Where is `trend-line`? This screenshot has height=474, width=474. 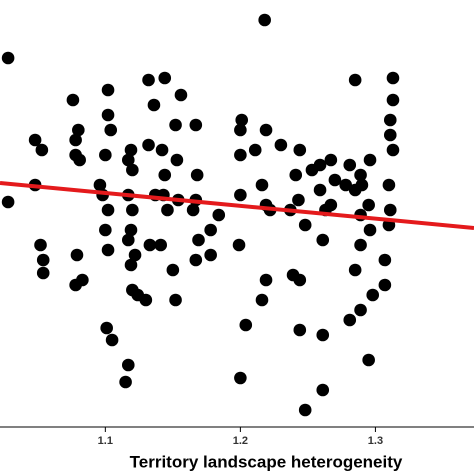 trend-line is located at coordinates (237, 205).